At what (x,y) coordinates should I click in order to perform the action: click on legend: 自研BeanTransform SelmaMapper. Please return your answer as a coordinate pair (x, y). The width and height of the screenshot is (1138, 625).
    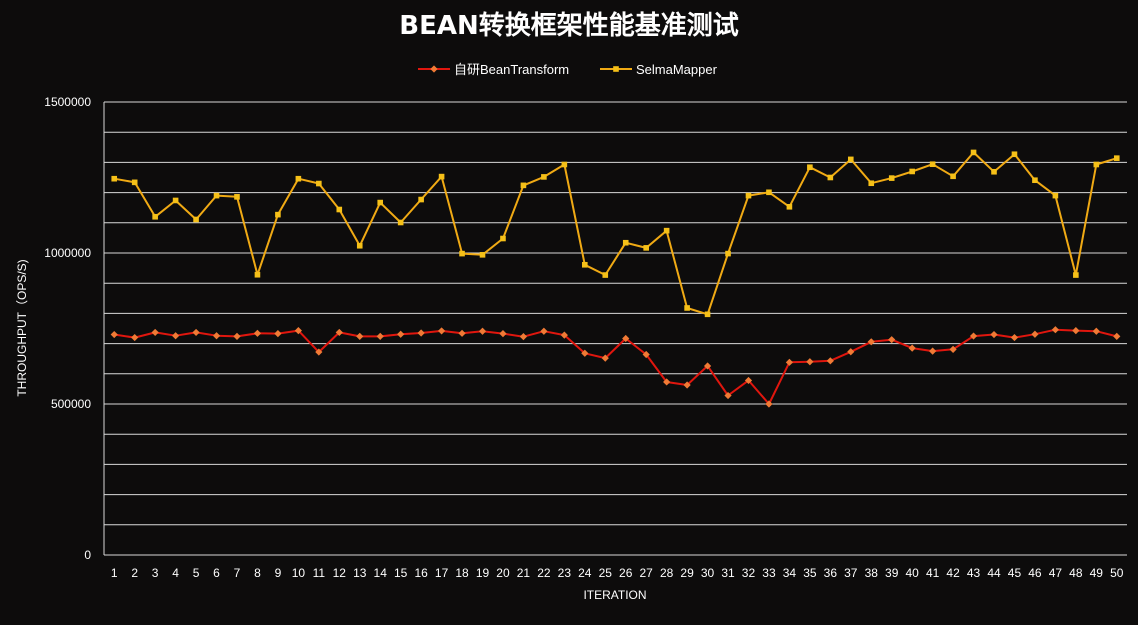
    Looking at the image, I should click on (568, 69).